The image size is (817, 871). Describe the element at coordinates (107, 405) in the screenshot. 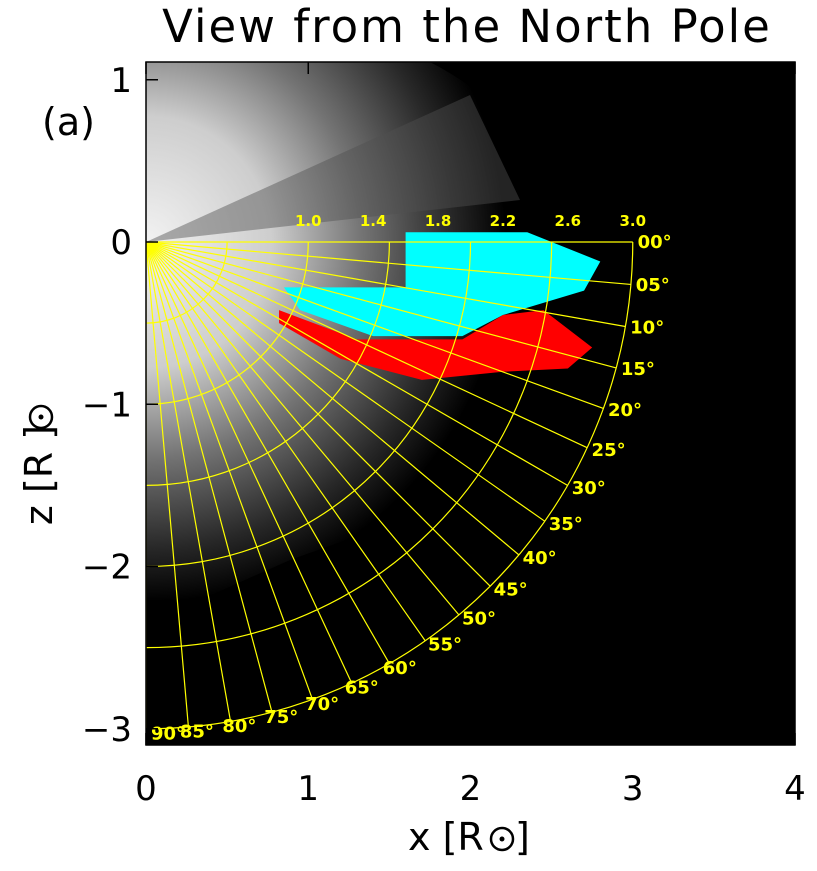

I see `y-tick-label: −1` at that location.